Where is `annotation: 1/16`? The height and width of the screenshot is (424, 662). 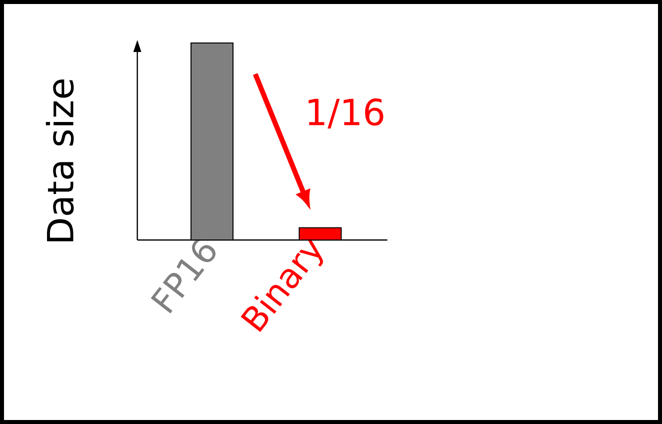
annotation: 1/16 is located at coordinates (346, 113).